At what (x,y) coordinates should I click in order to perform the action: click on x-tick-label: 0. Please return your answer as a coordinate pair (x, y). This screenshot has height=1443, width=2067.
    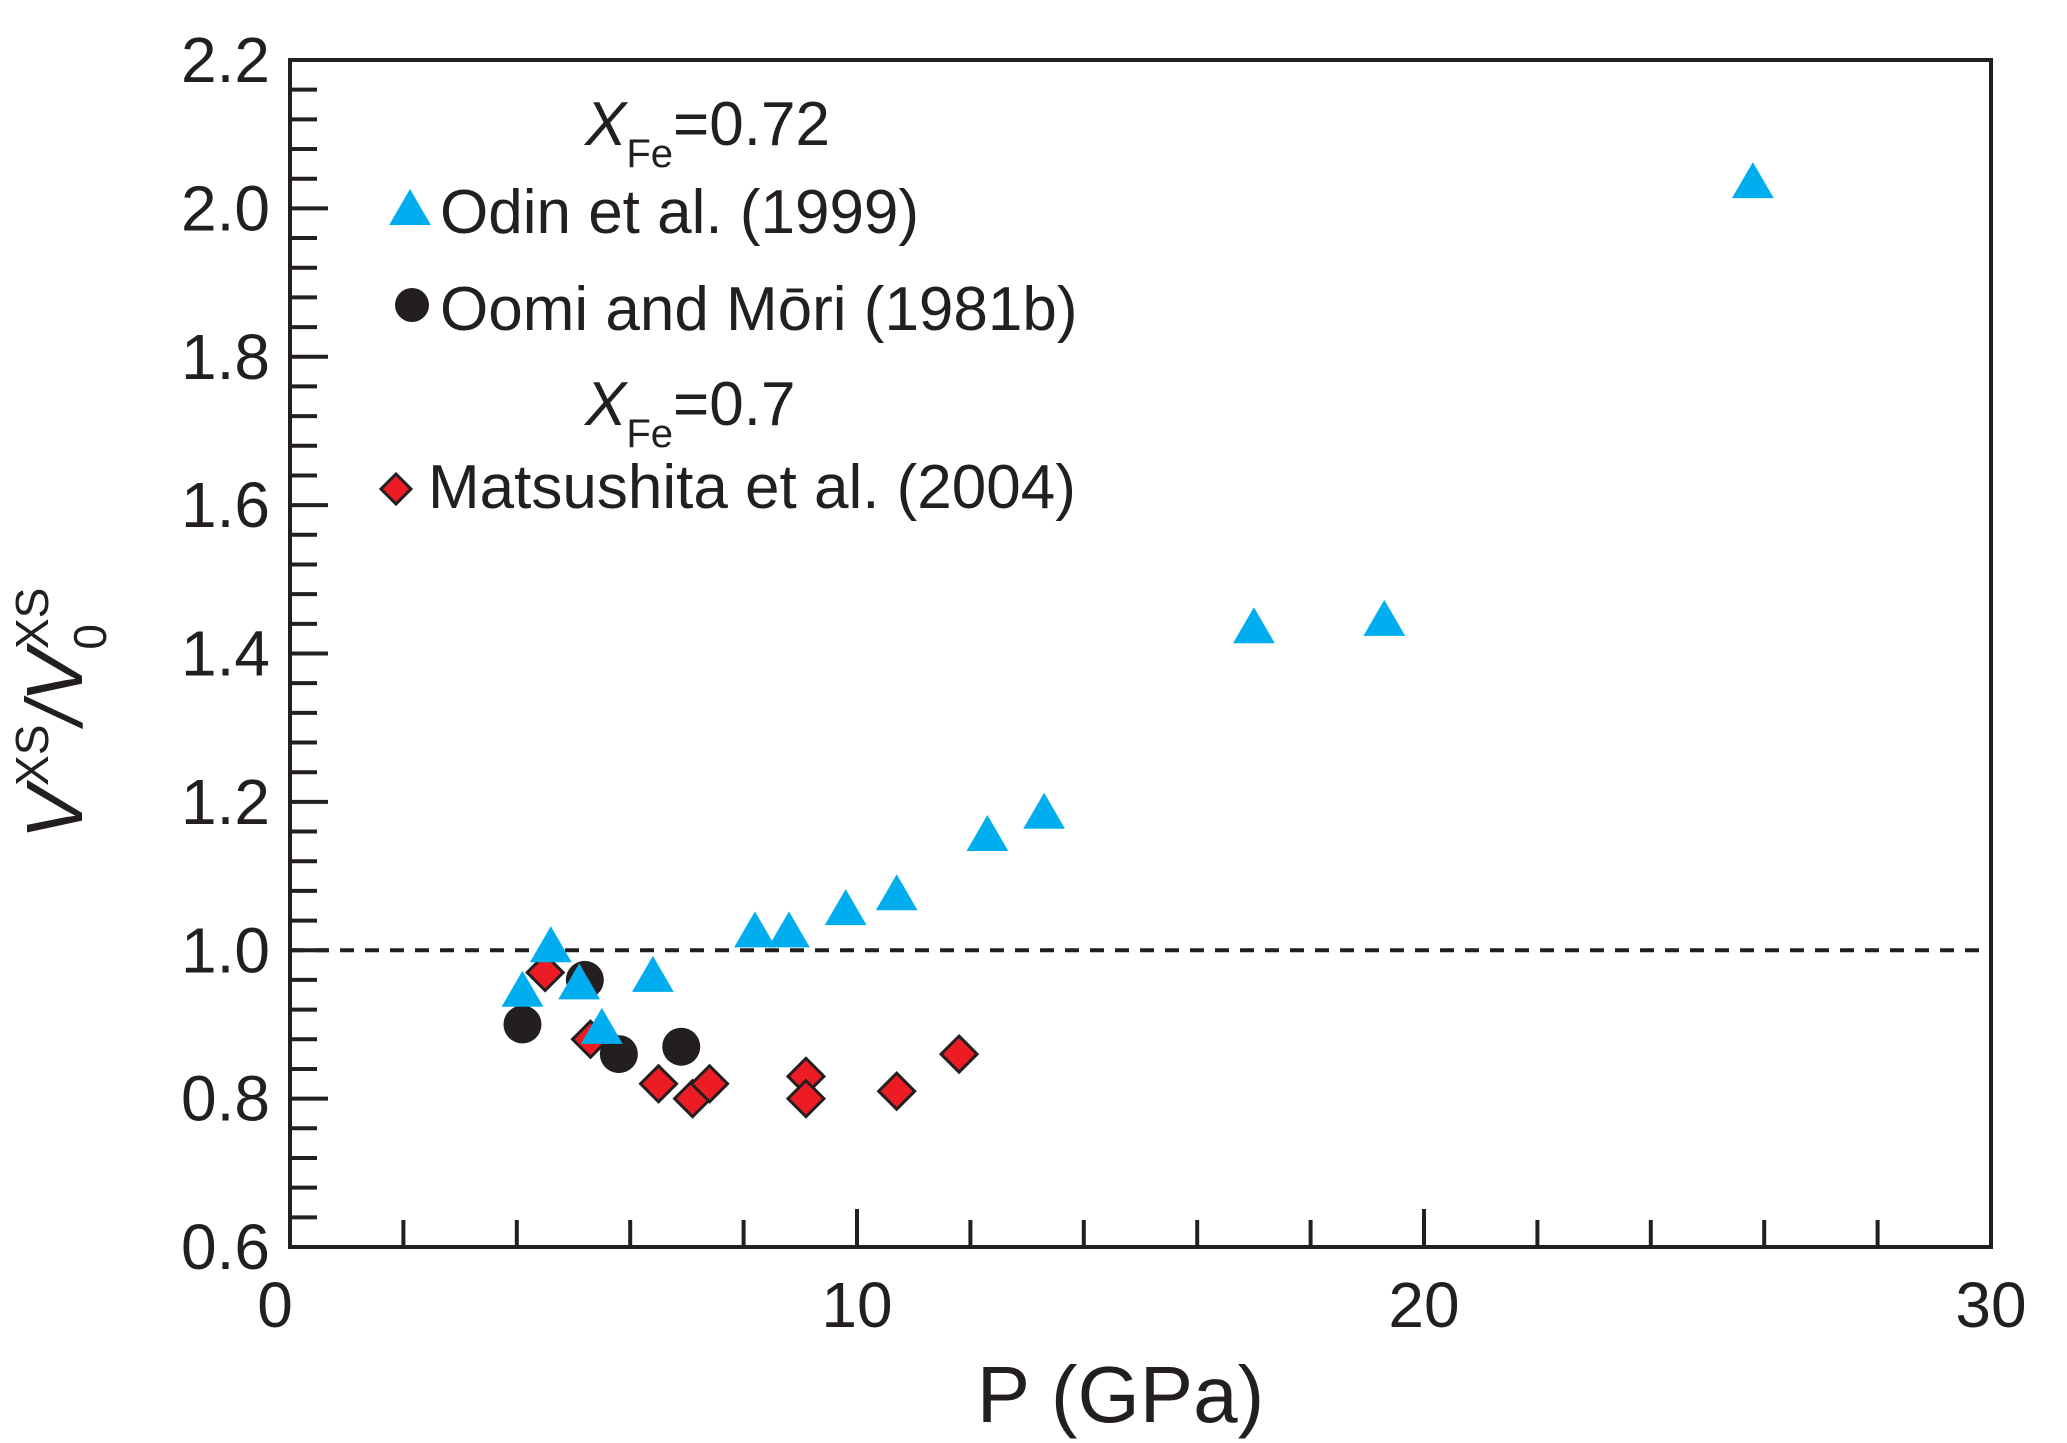
    Looking at the image, I should click on (275, 1305).